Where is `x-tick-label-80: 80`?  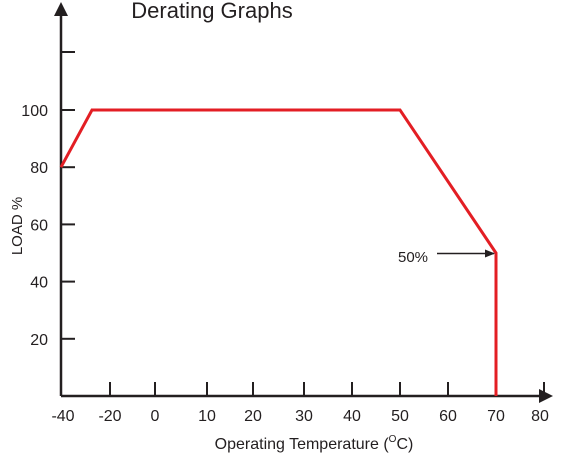 x-tick-label-80: 80 is located at coordinates (540, 416).